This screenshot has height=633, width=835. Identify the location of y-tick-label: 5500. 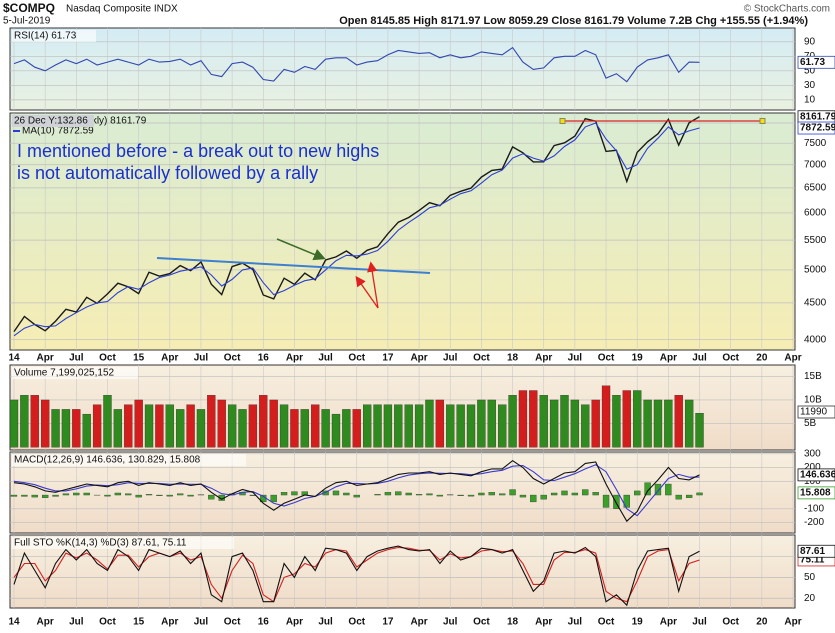
(815, 240).